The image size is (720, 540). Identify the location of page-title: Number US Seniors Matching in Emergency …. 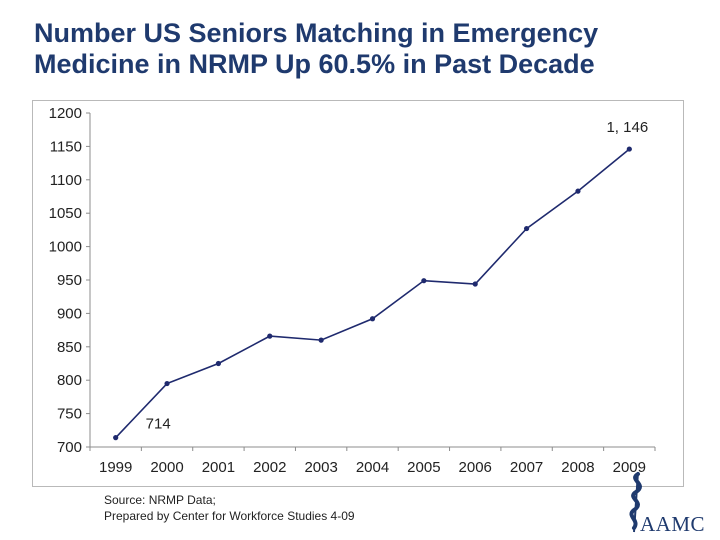
(374, 49).